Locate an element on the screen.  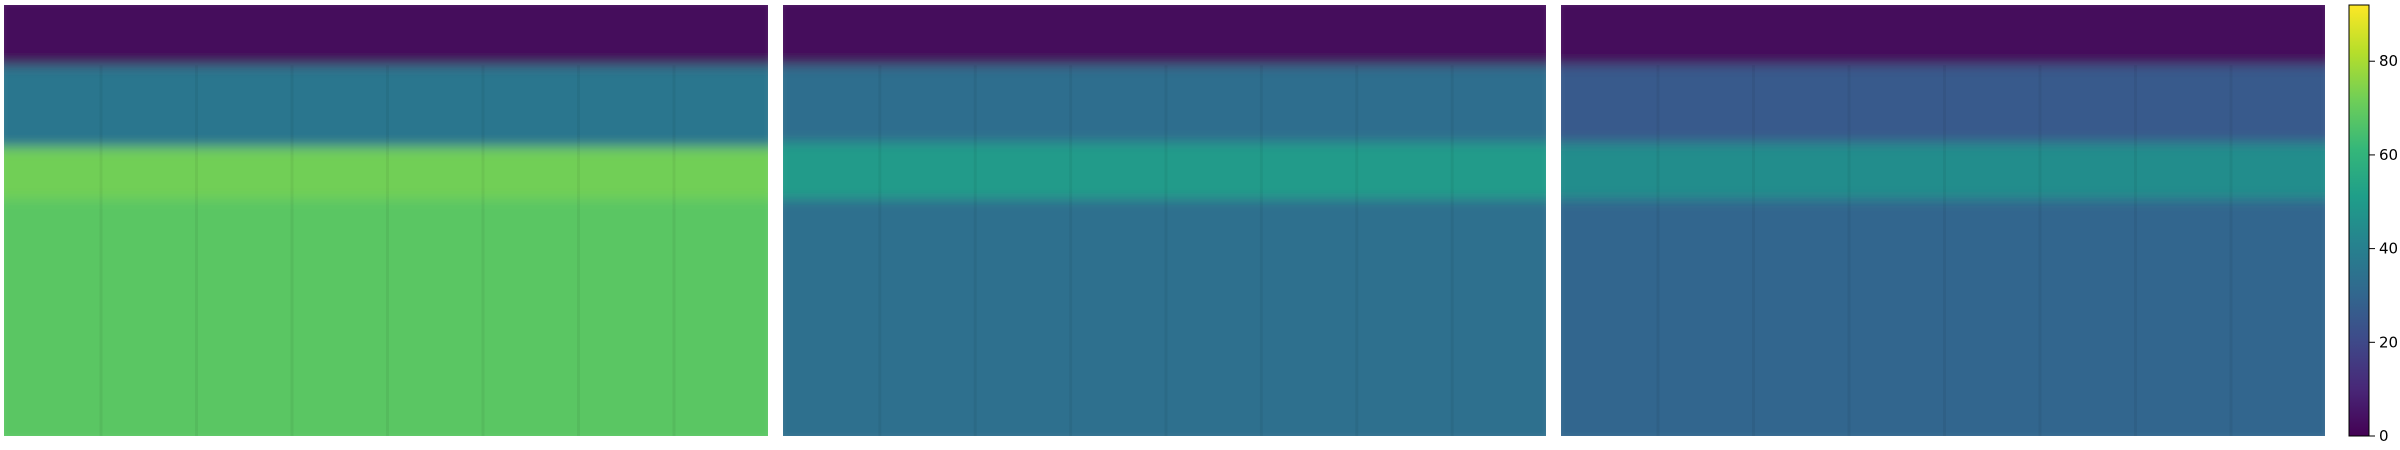
colorbar-tick-label: 20 is located at coordinates (2388, 342).